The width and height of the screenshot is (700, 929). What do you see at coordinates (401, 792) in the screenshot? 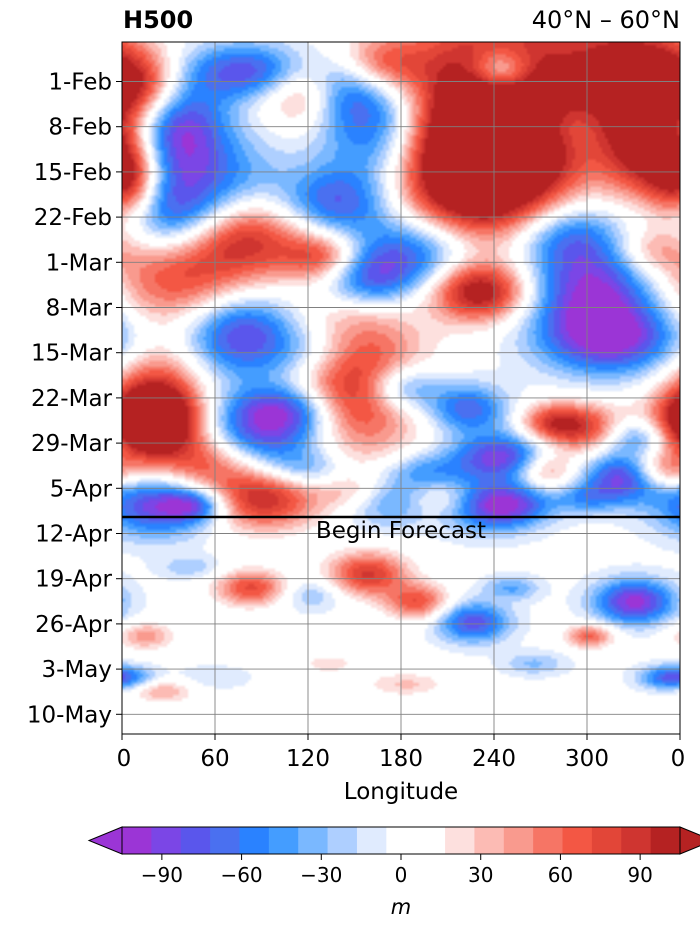
I see `x-axis-label: Longitude` at bounding box center [401, 792].